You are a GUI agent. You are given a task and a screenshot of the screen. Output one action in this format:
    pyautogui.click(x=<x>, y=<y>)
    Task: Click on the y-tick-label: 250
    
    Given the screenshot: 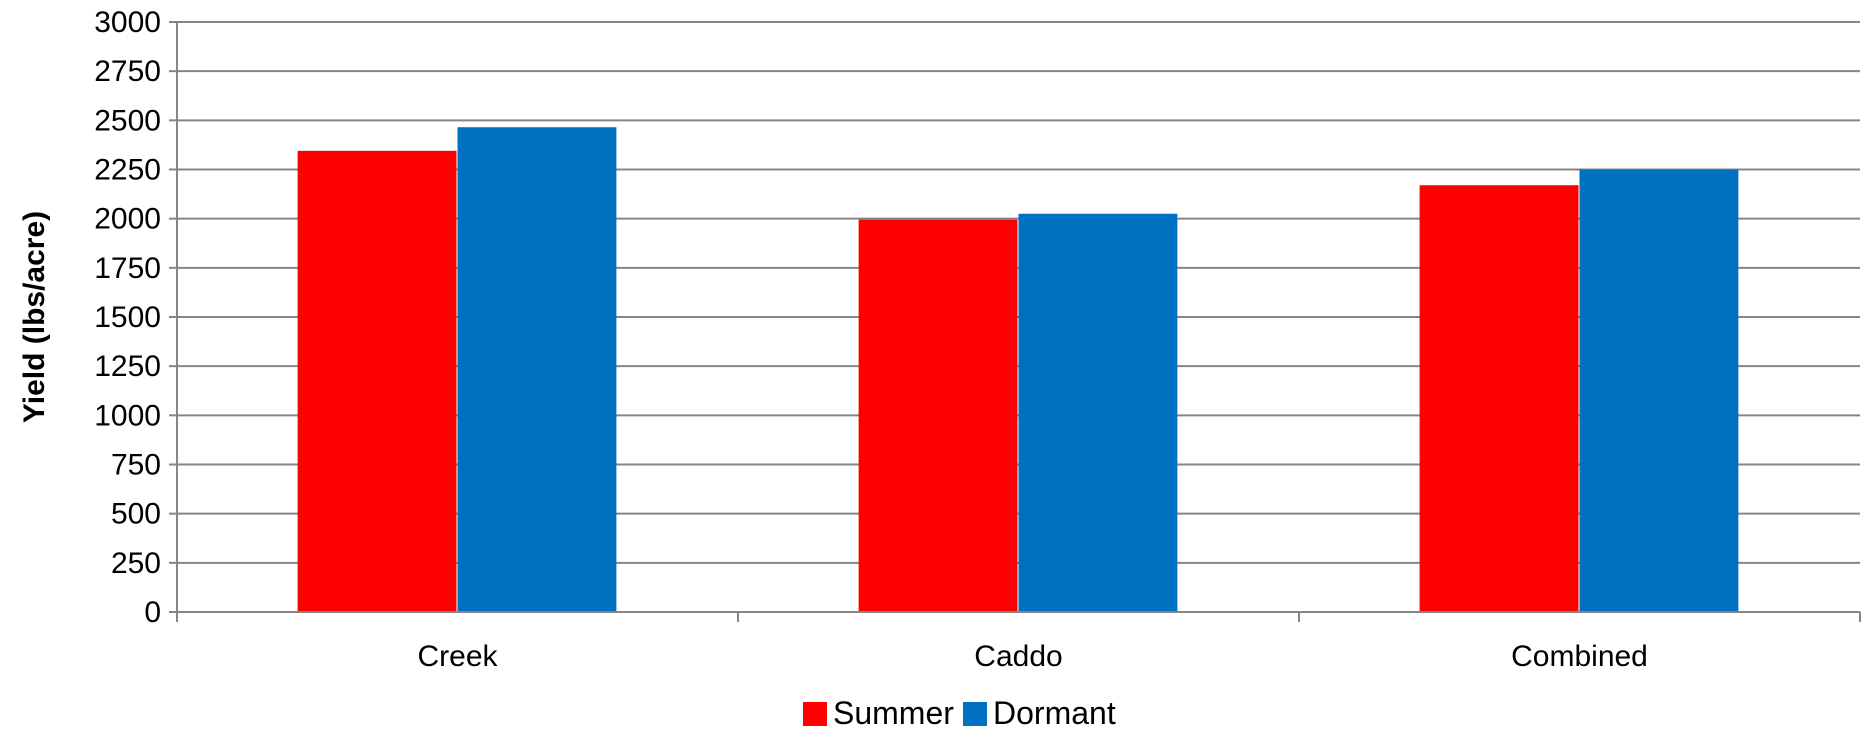 What is the action you would take?
    pyautogui.click(x=136, y=563)
    